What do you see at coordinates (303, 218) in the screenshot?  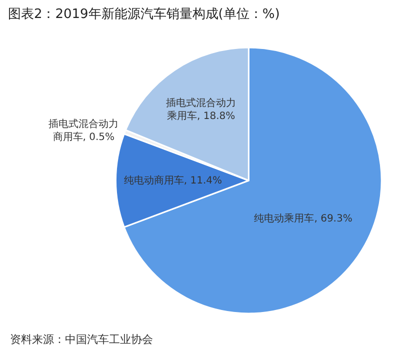 I see `slice-label: 纯电动乘用车, 69.3%` at bounding box center [303, 218].